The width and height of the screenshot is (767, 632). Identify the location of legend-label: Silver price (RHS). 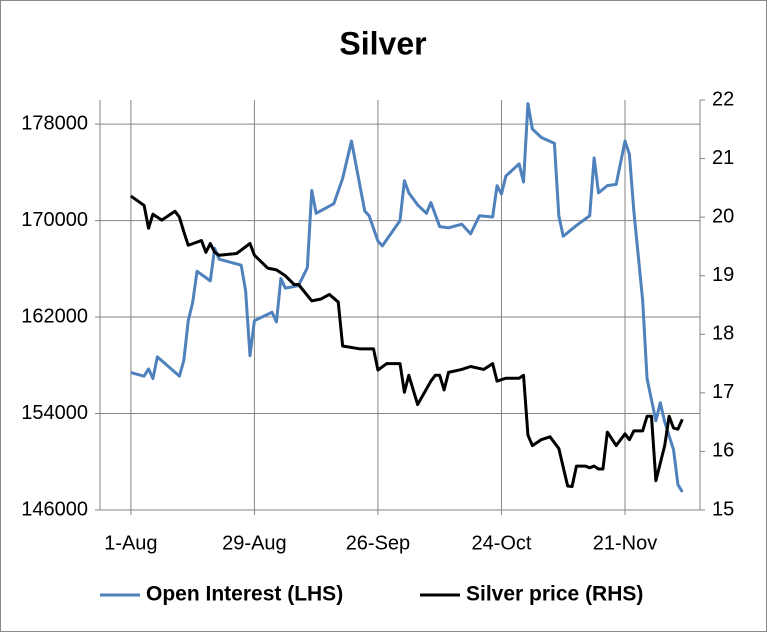
(554, 594).